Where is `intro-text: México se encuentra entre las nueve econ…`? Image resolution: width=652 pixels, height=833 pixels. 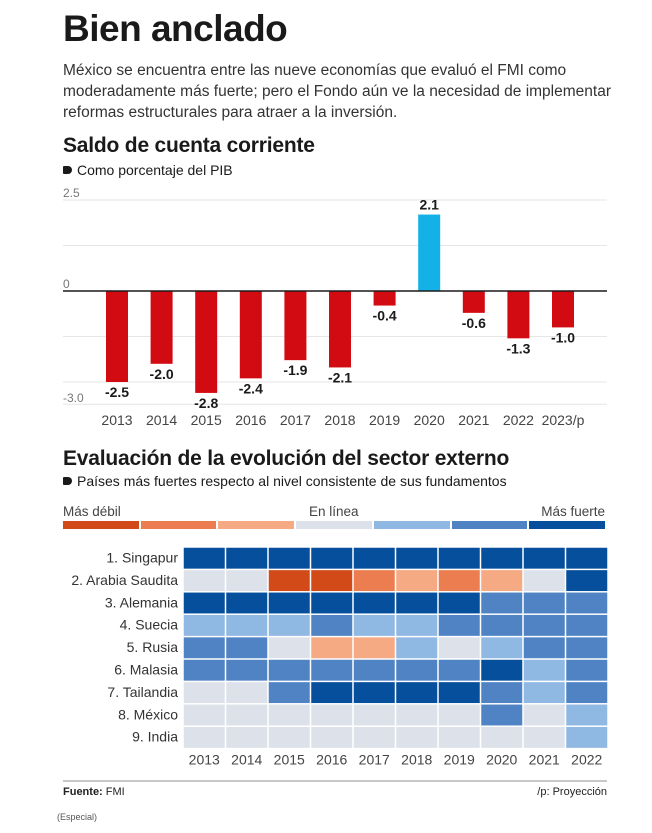
intro-text: México se encuentra entre las nueve econ… is located at coordinates (337, 91).